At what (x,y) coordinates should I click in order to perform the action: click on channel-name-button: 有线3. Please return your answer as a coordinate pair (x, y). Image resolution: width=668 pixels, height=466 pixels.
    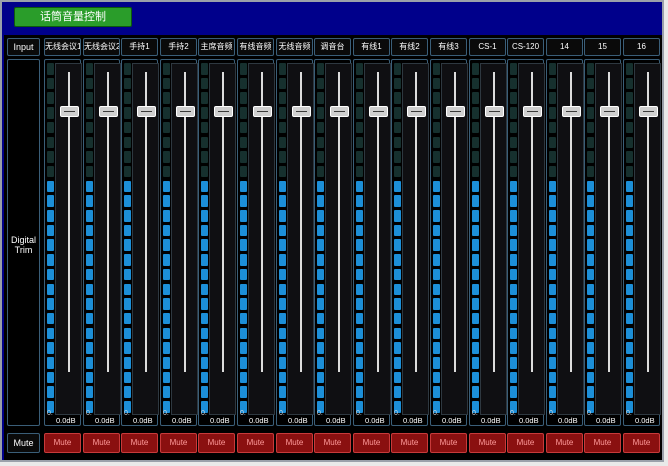
    Looking at the image, I should click on (448, 47).